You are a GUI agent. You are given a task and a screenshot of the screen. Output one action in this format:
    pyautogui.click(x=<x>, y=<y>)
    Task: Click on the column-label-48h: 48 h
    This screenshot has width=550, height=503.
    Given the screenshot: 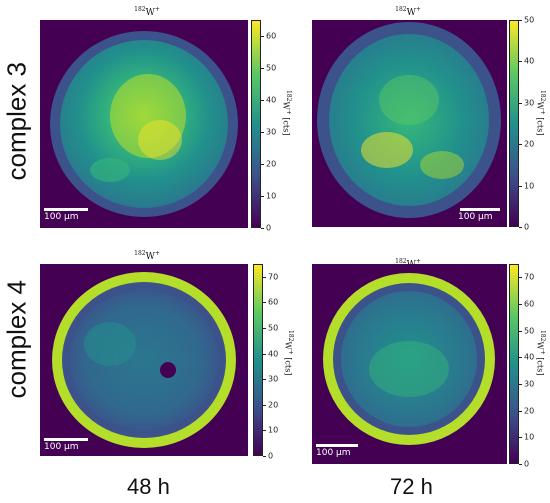 What is the action you would take?
    pyautogui.click(x=148, y=486)
    